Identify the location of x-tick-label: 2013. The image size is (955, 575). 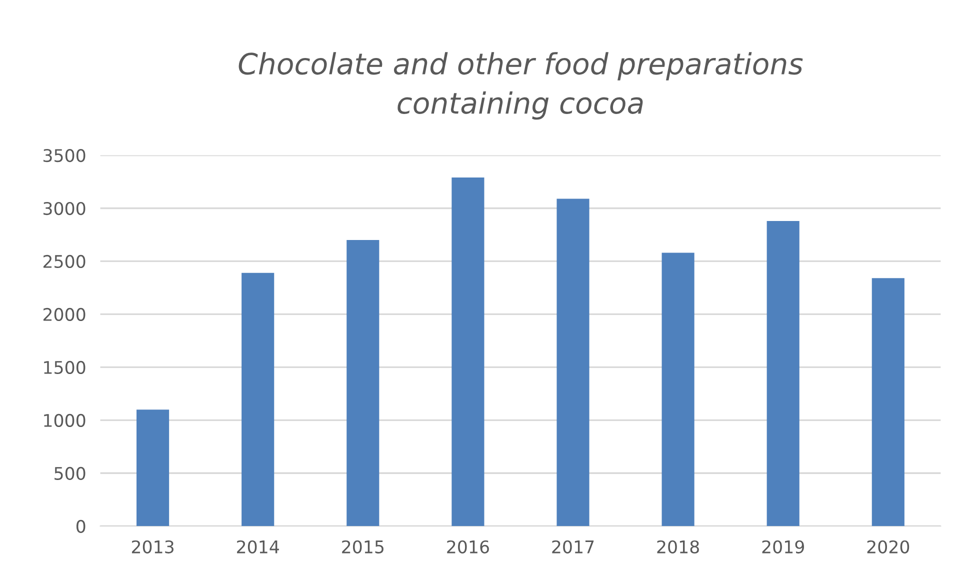
(153, 547).